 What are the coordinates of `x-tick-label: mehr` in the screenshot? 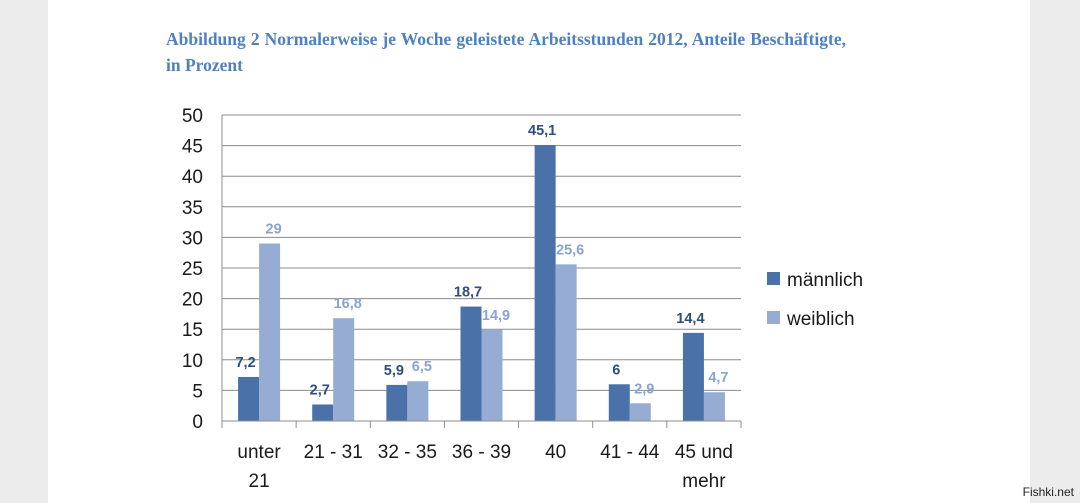 It's located at (704, 481).